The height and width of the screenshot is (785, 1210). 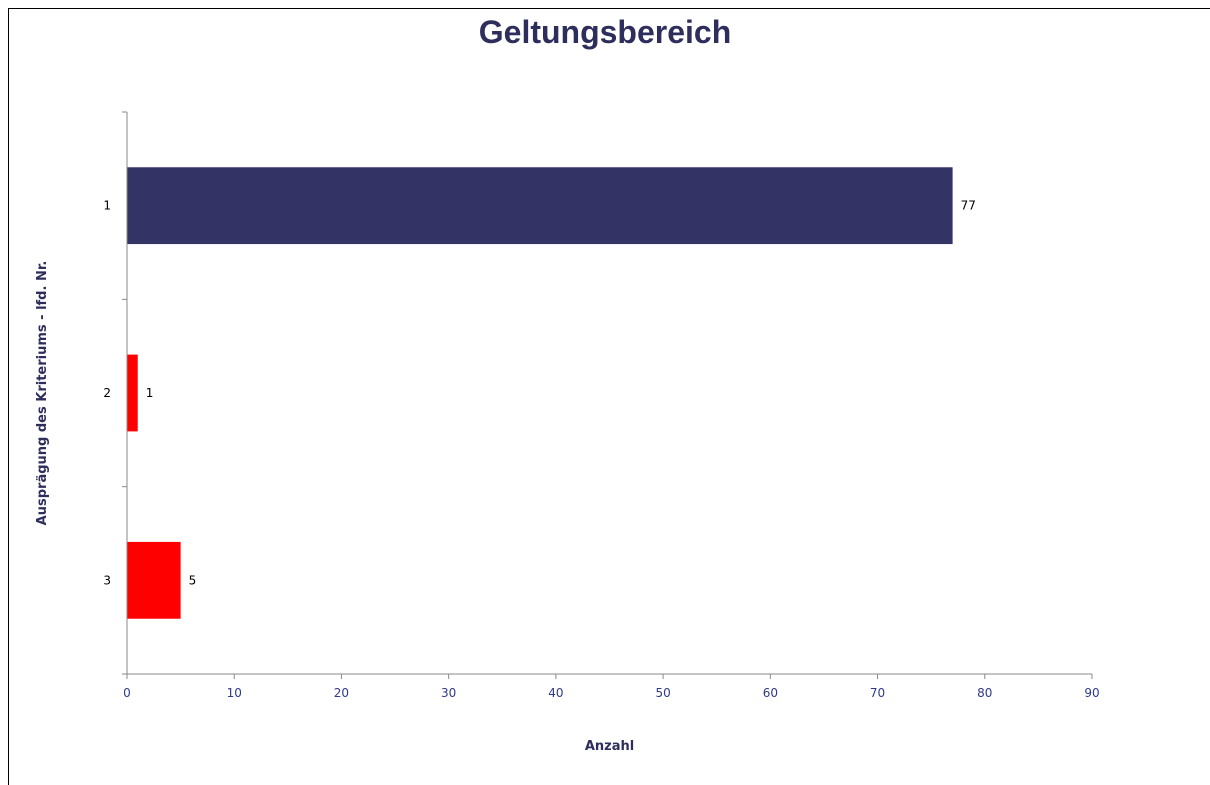 I want to click on x-tick-label: 60, so click(x=770, y=693).